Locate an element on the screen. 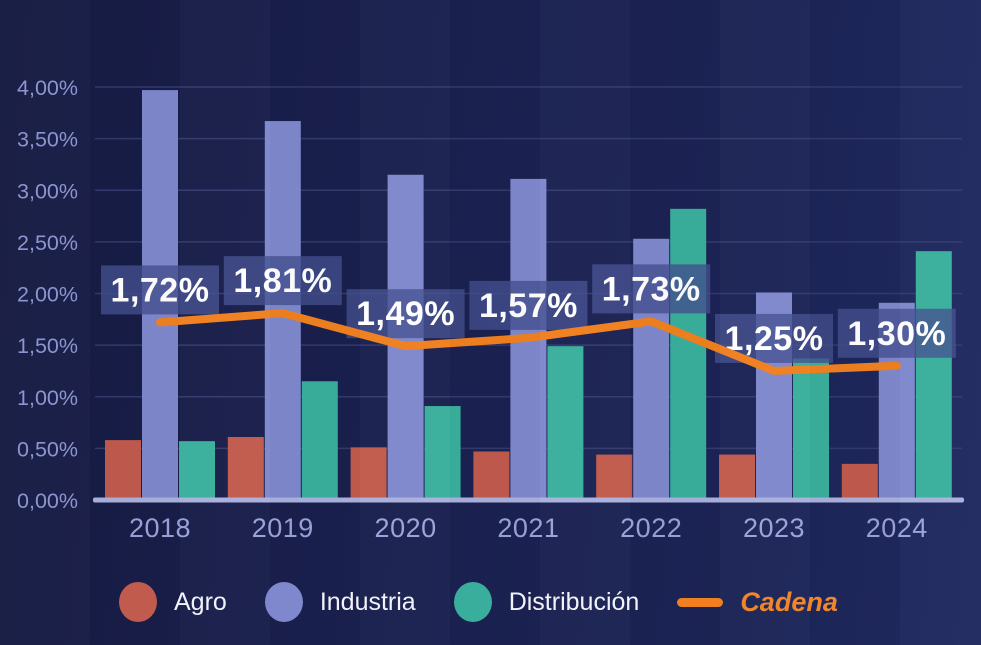 The image size is (981, 645). bar-agro-2019 is located at coordinates (245, 468).